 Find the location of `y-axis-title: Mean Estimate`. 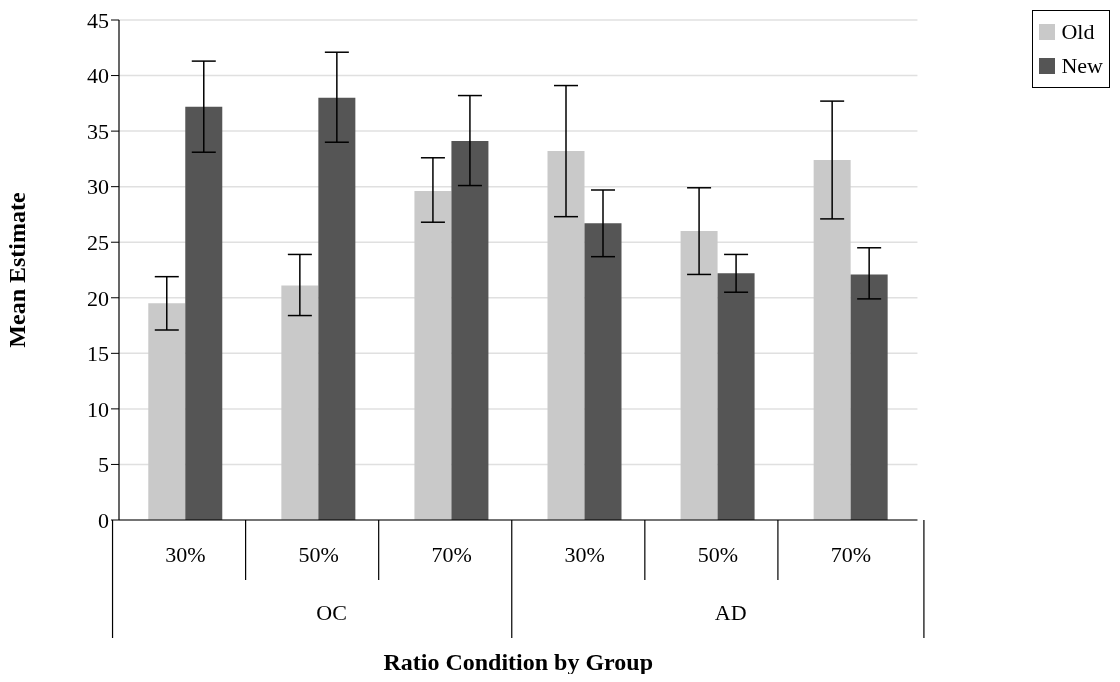

y-axis-title: Mean Estimate is located at coordinates (16, 270).